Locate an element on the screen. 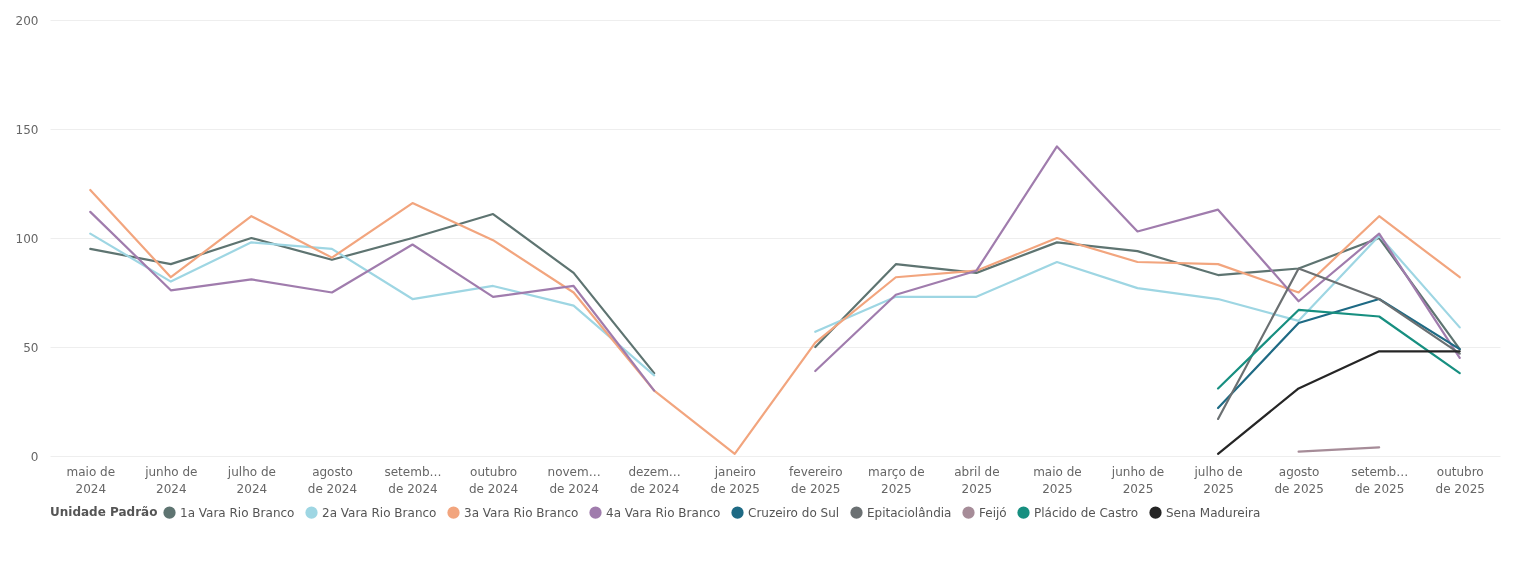 The image size is (1536, 564). x-tick-label: novem… de 2024 is located at coordinates (574, 480).